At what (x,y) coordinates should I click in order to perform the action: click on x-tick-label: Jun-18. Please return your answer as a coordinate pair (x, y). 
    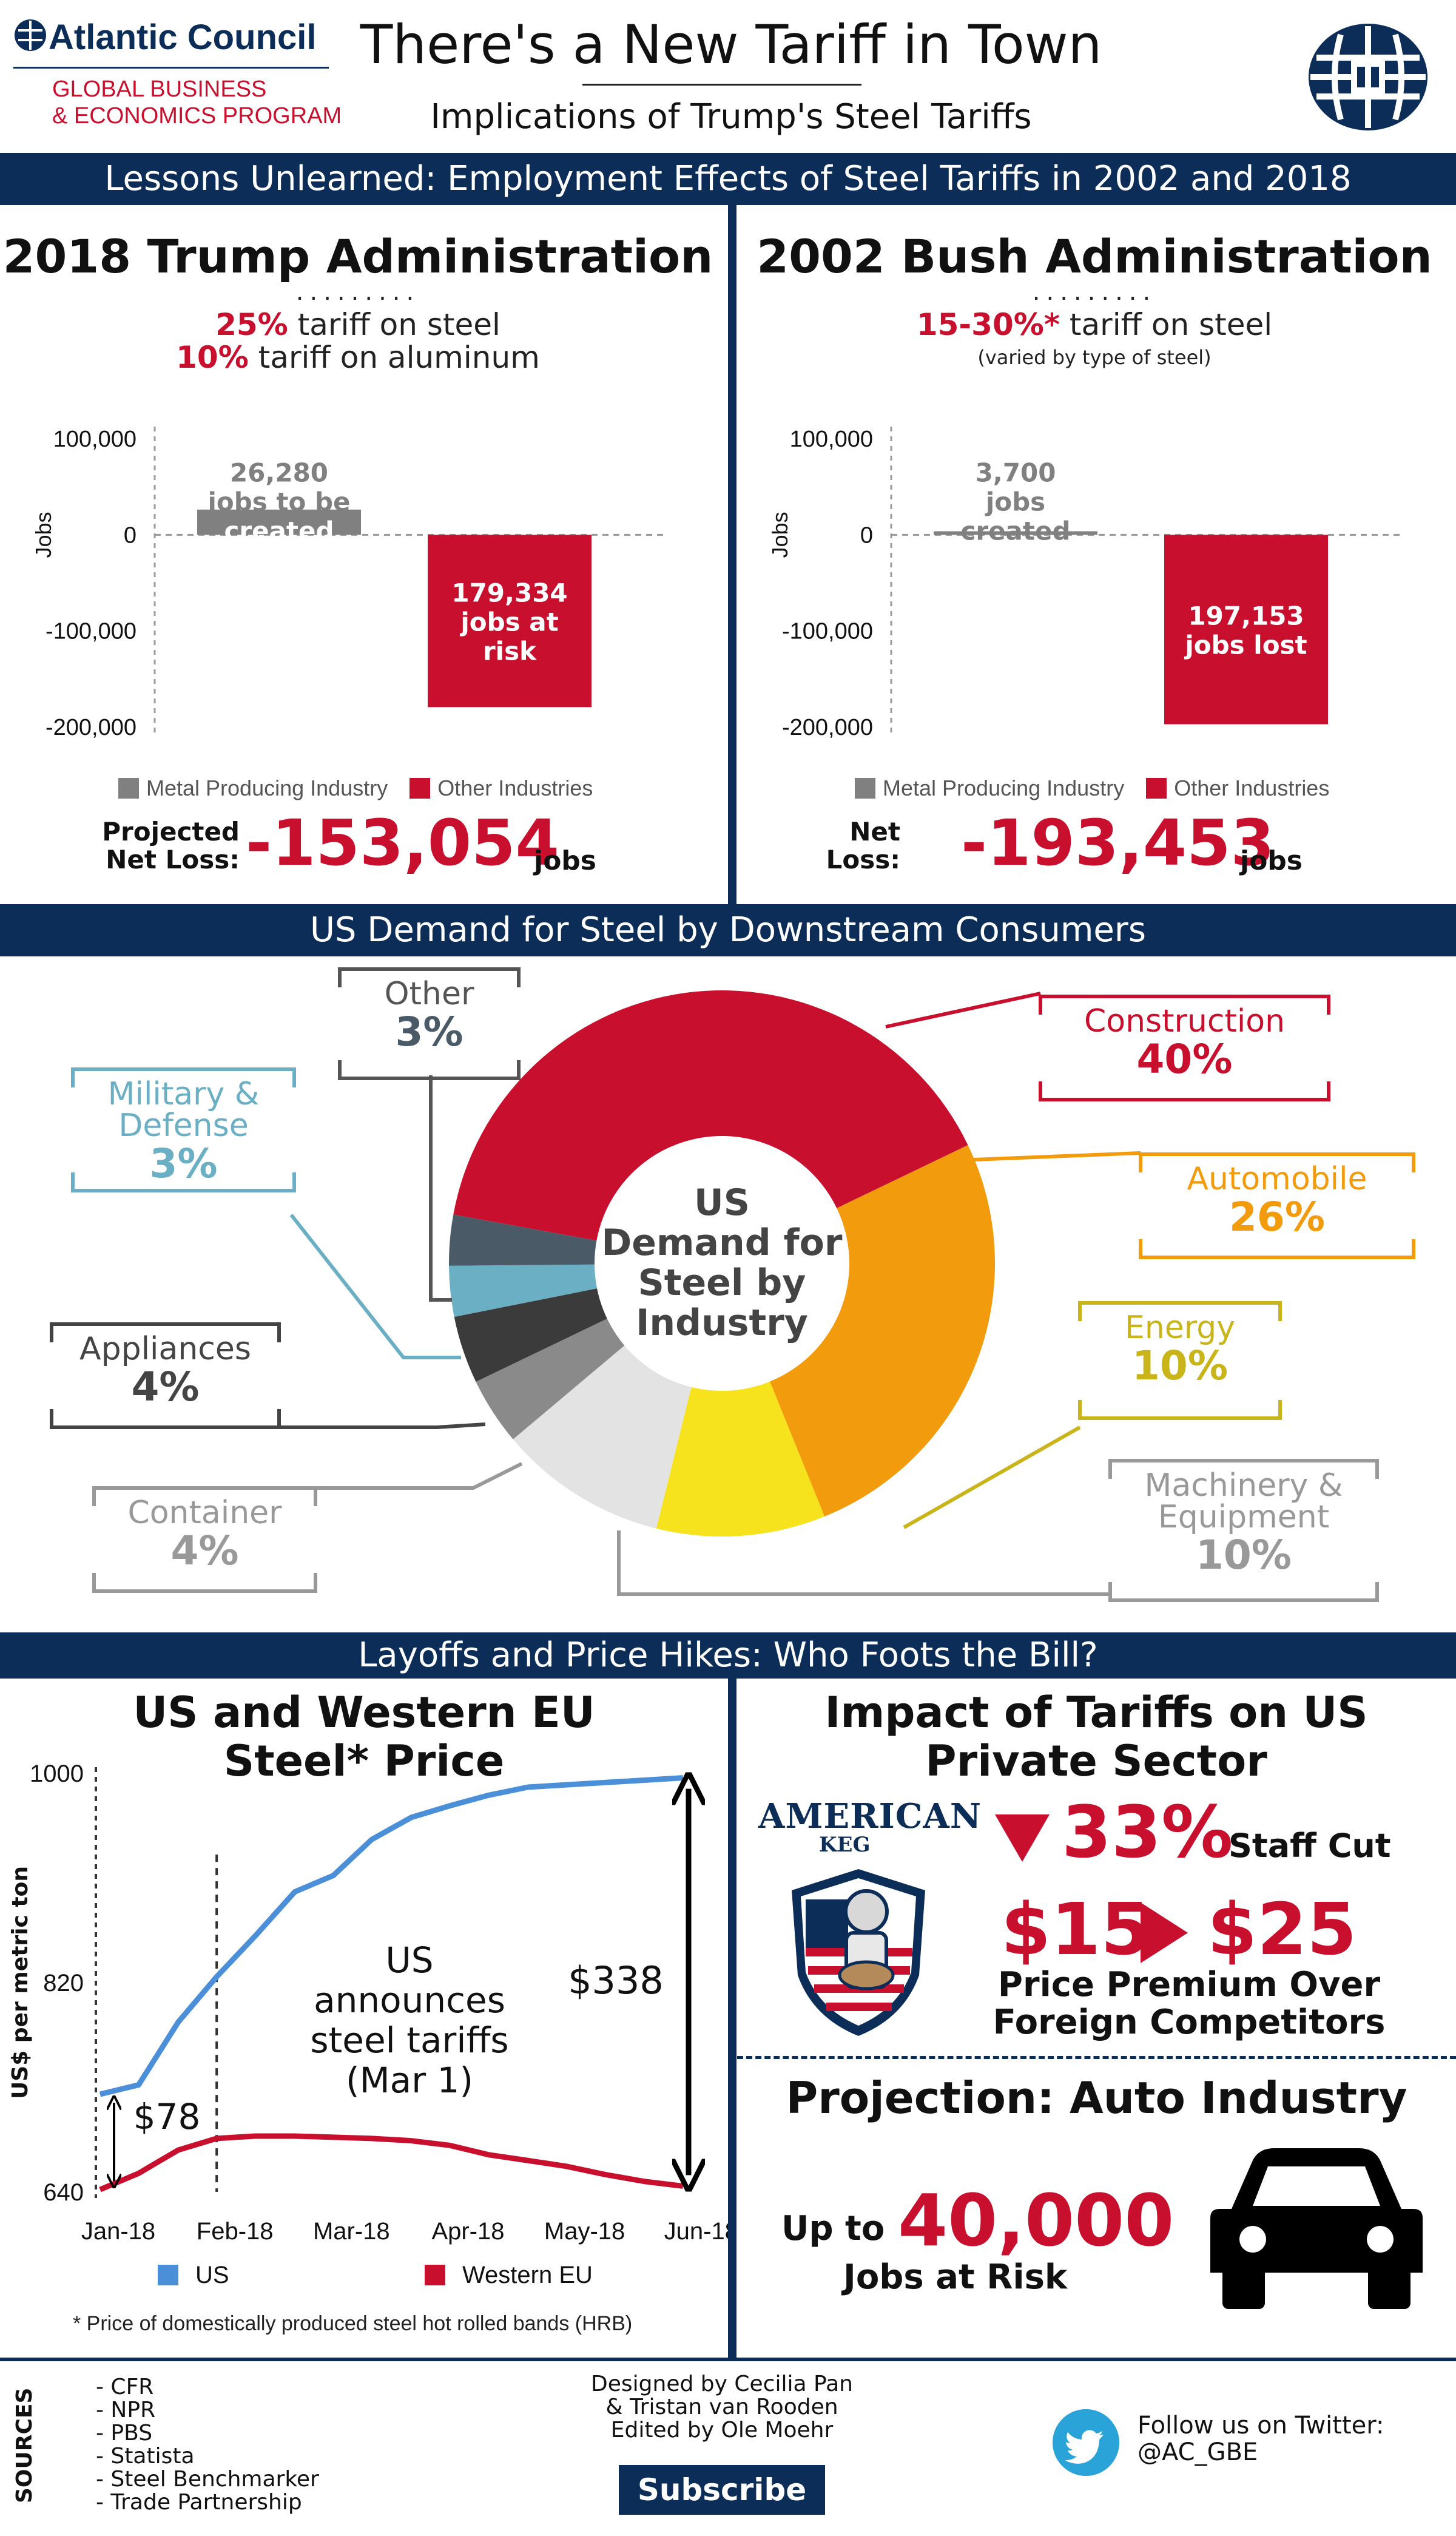
    Looking at the image, I should click on (696, 2231).